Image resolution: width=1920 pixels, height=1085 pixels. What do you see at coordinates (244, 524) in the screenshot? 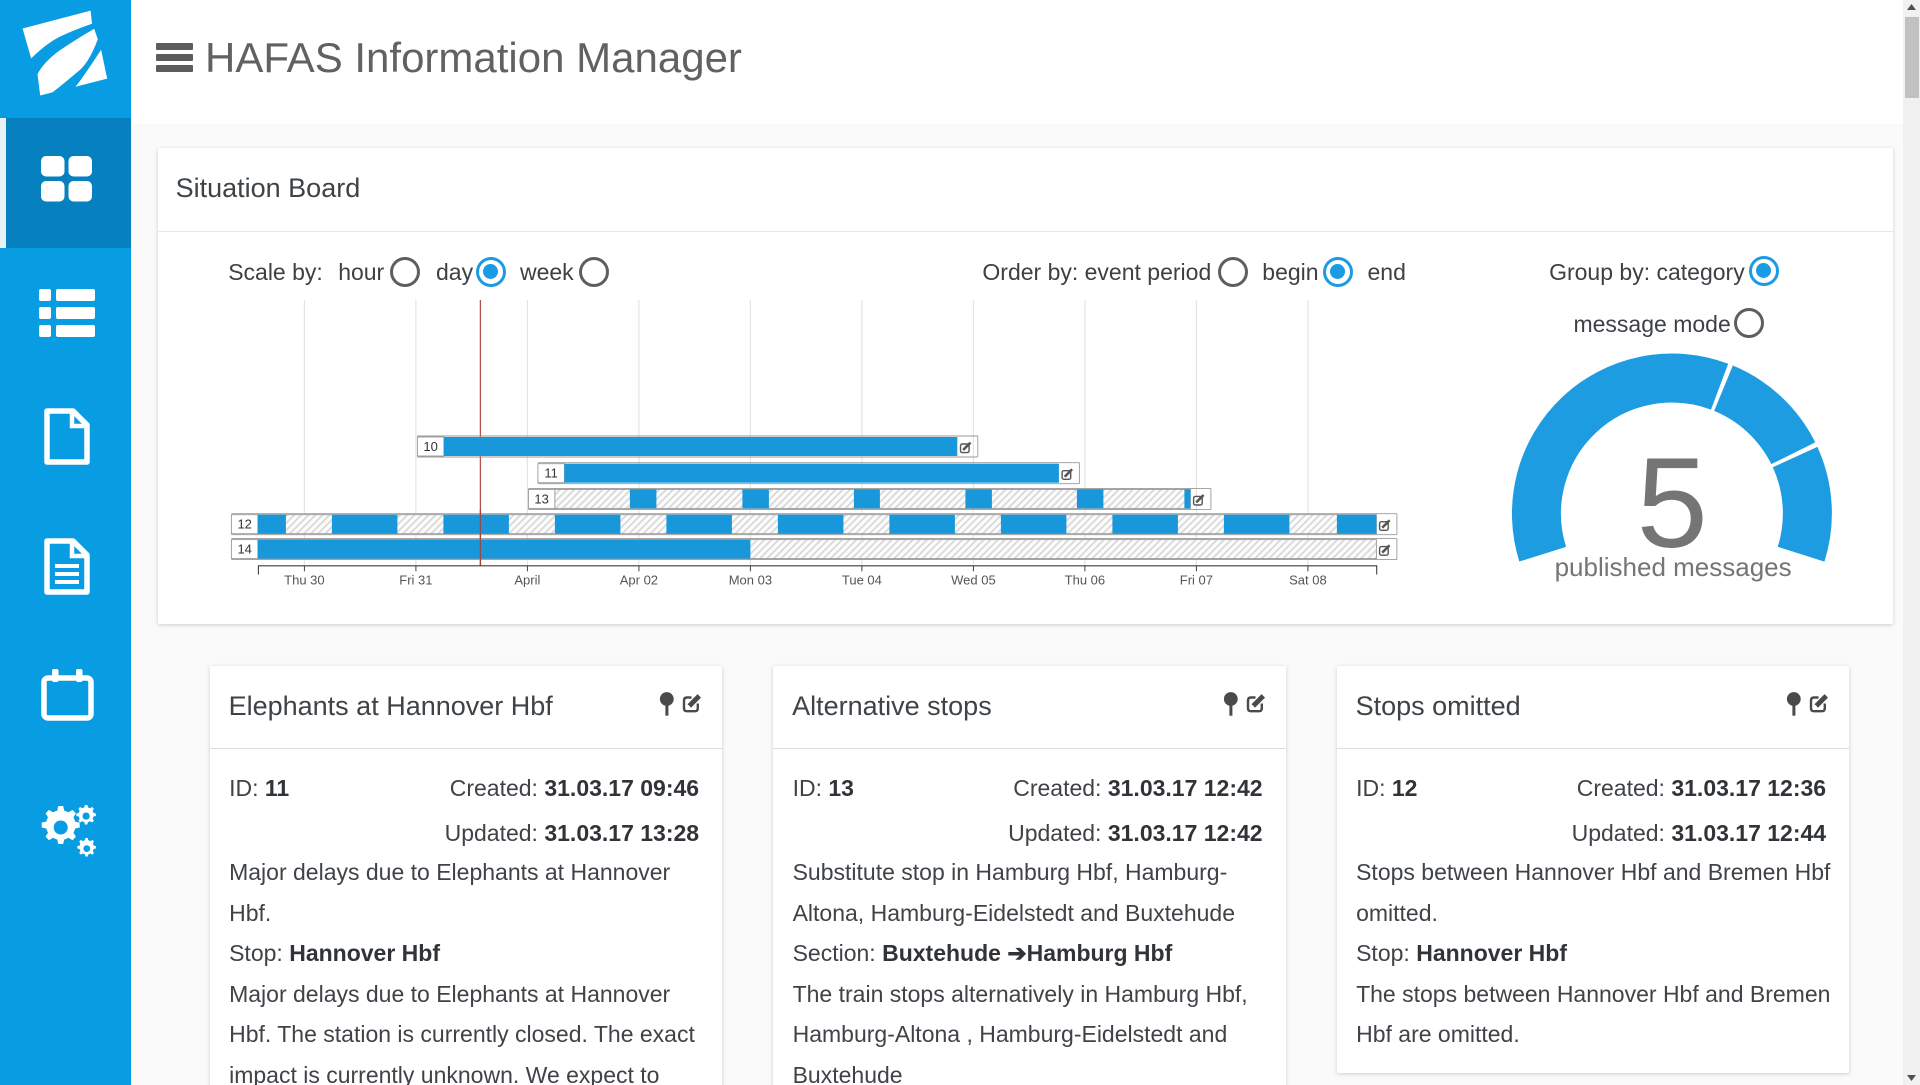
I see `svg-text: 12` at bounding box center [244, 524].